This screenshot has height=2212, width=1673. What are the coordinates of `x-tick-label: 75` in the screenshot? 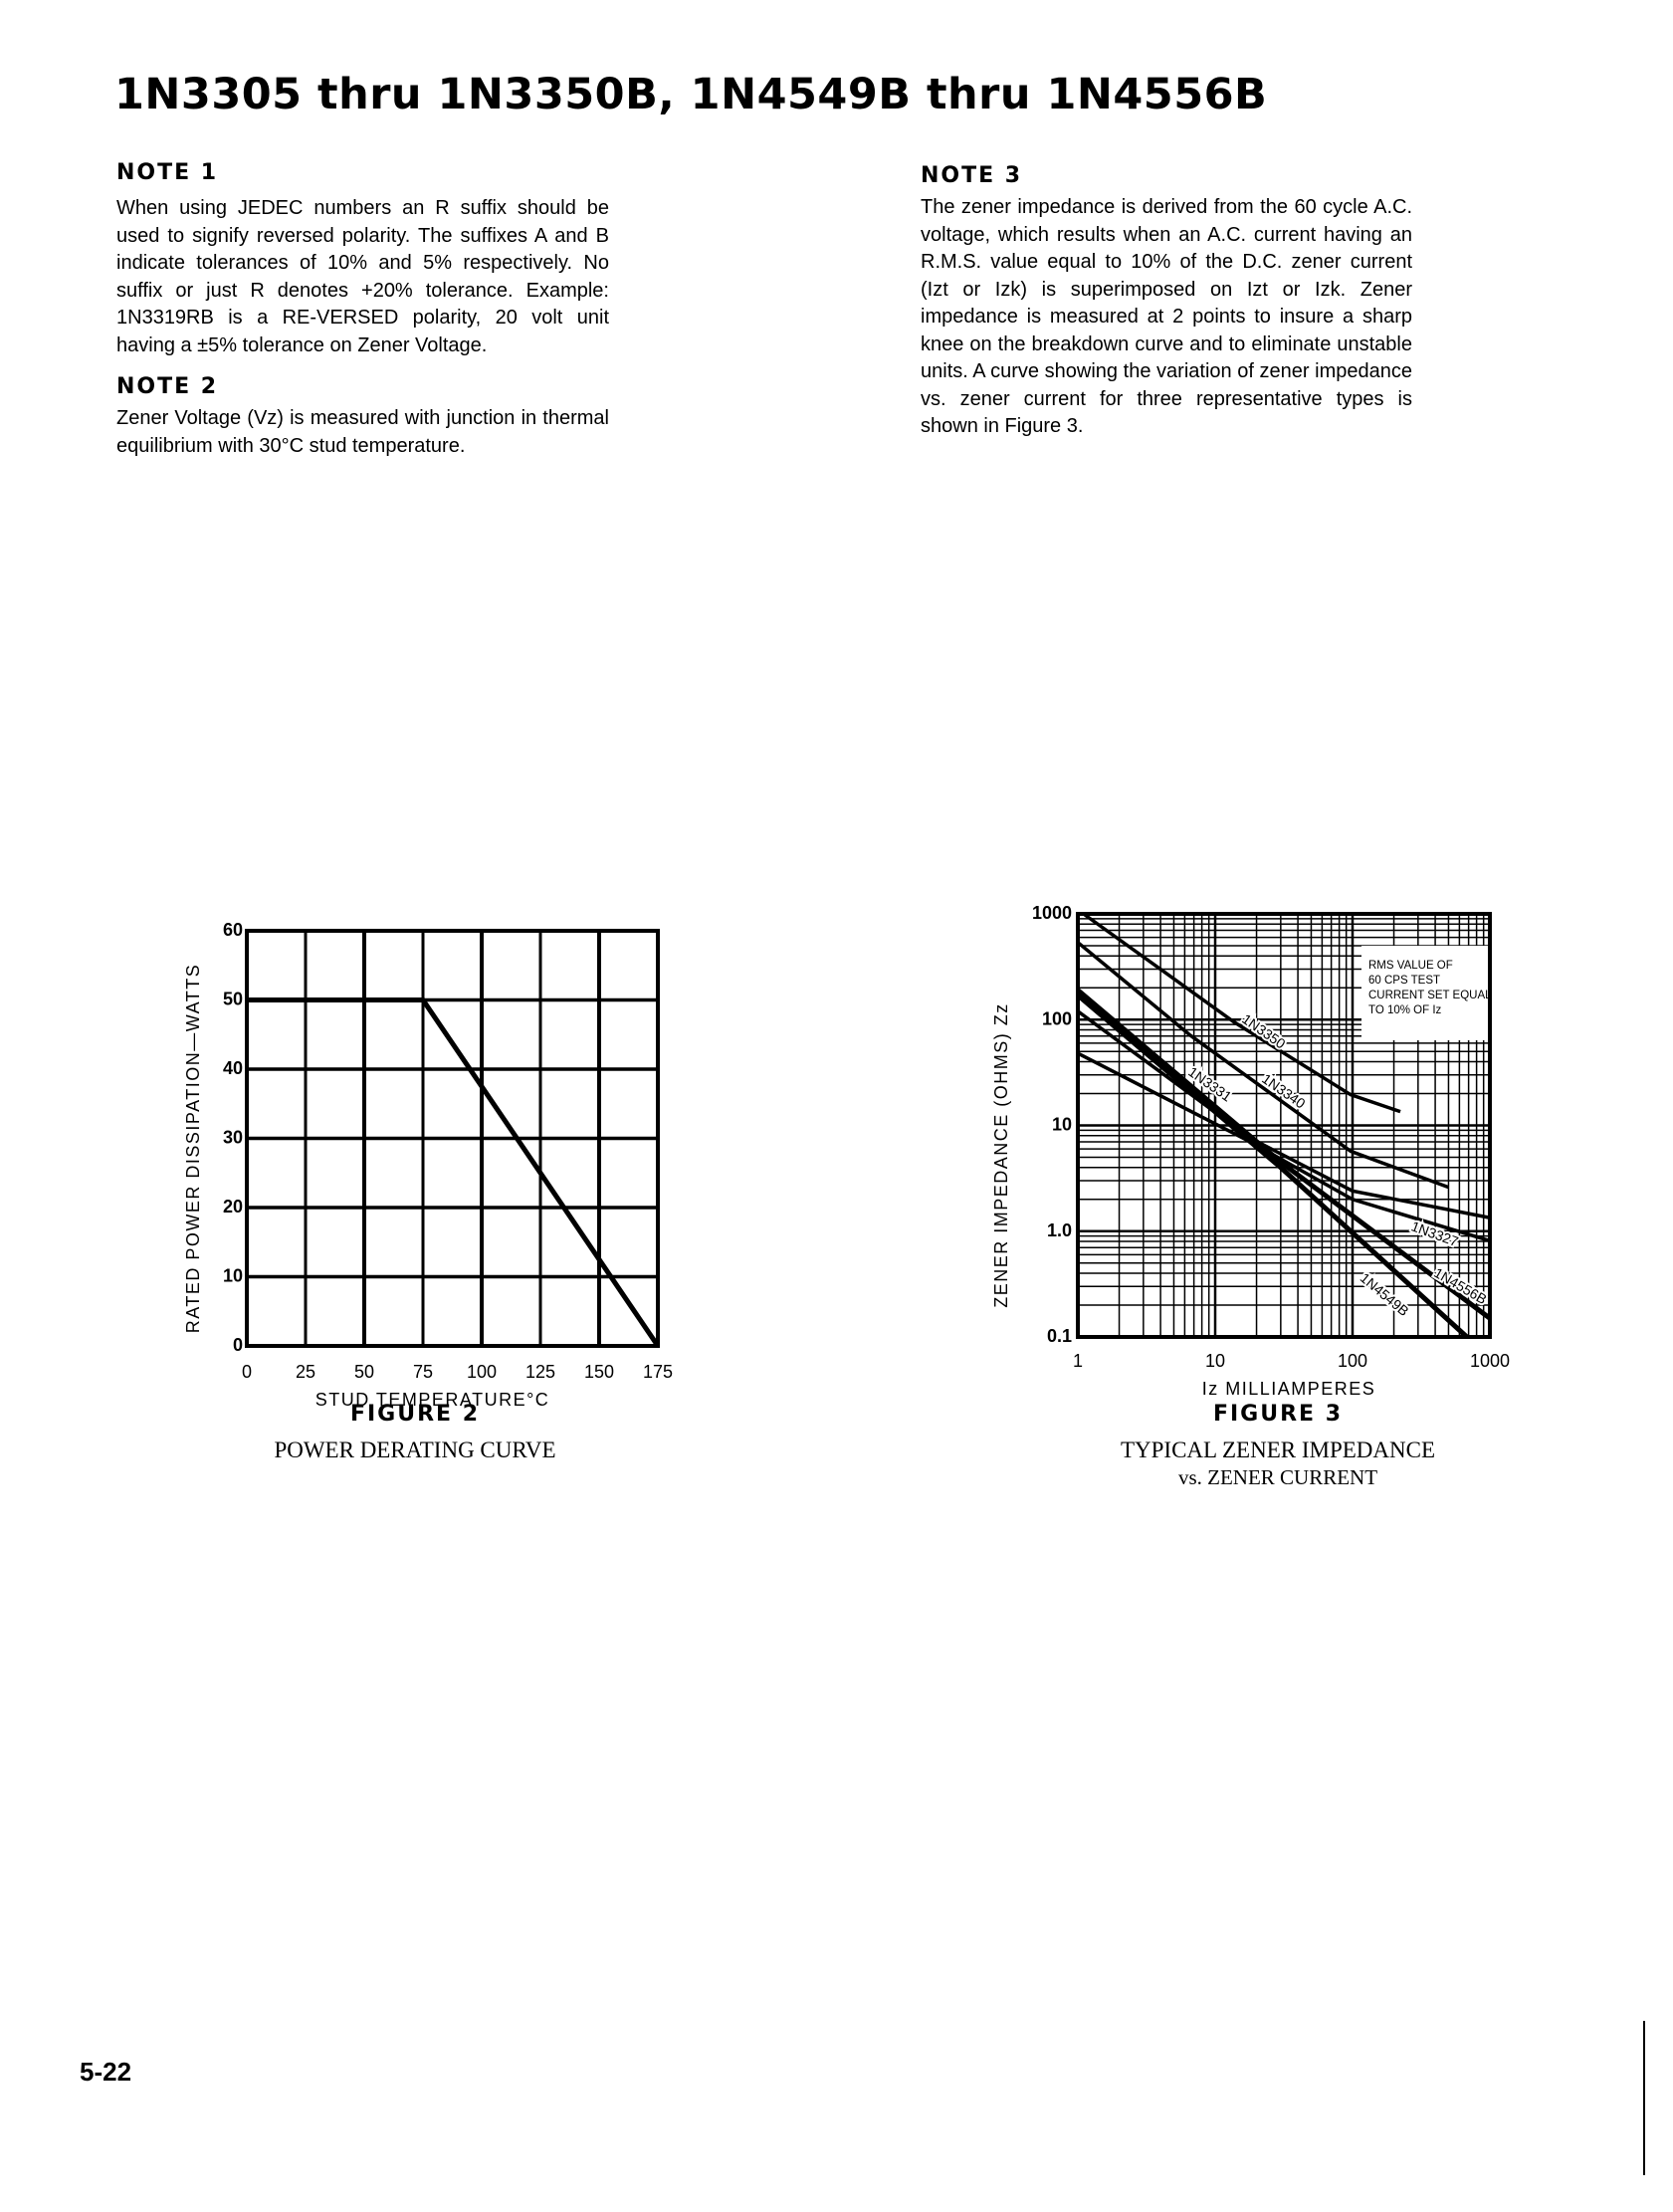 It's located at (423, 1372).